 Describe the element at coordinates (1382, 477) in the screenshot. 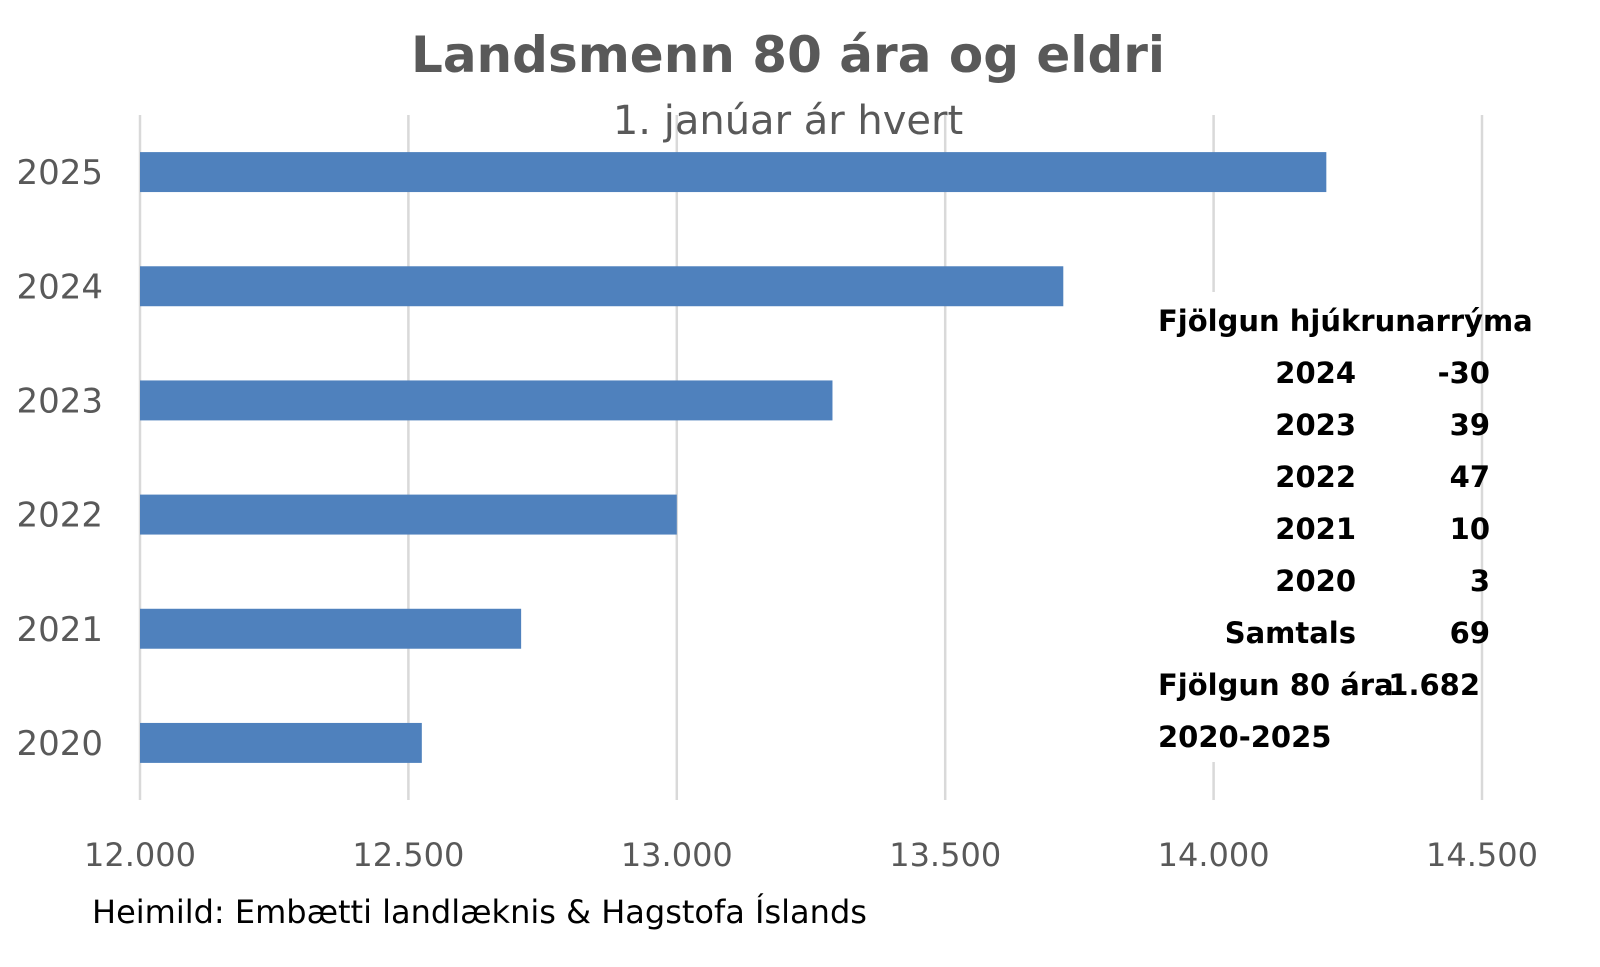

I see `table-rows: 2024 -30 2023 39 2022 47 2021 10 2020 3` at that location.